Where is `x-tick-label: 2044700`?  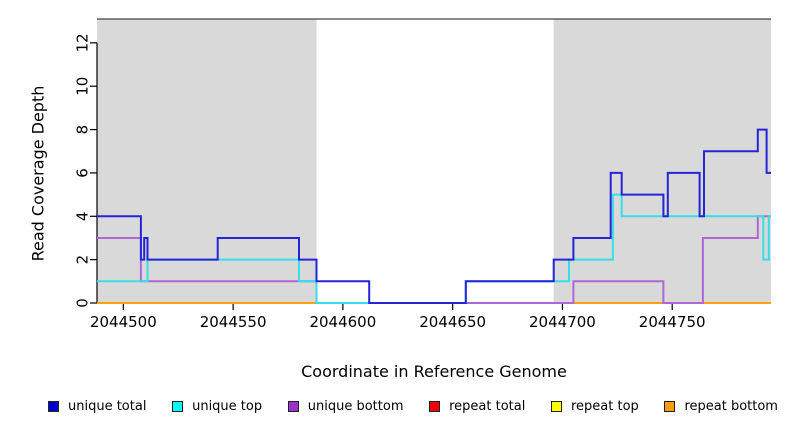
x-tick-label: 2044700 is located at coordinates (562, 322).